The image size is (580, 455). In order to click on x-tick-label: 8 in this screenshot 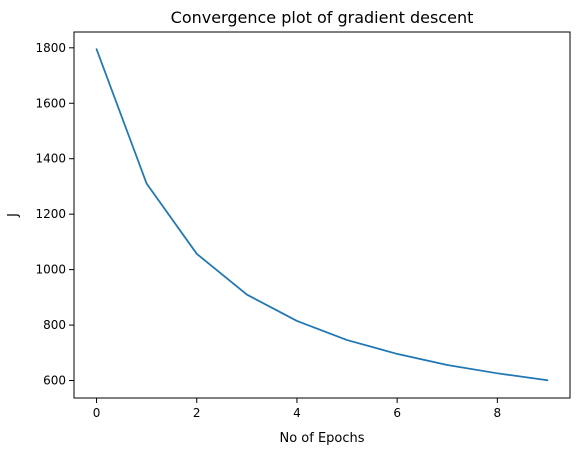, I will do `click(498, 413)`.